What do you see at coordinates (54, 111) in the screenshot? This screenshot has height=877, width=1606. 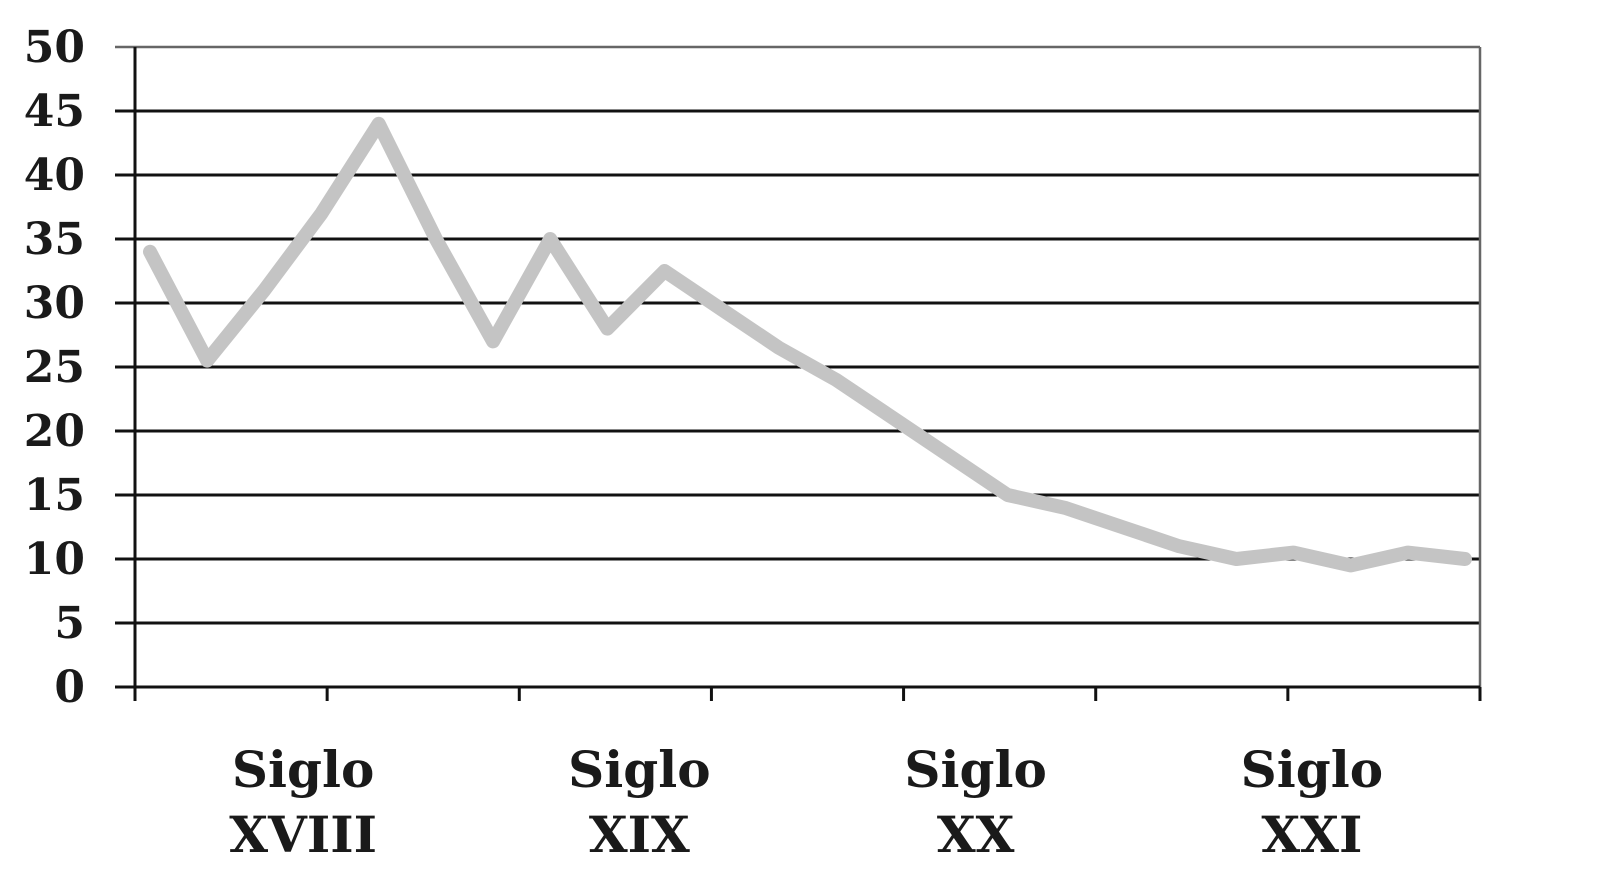 I see `y-tick-label: 45` at bounding box center [54, 111].